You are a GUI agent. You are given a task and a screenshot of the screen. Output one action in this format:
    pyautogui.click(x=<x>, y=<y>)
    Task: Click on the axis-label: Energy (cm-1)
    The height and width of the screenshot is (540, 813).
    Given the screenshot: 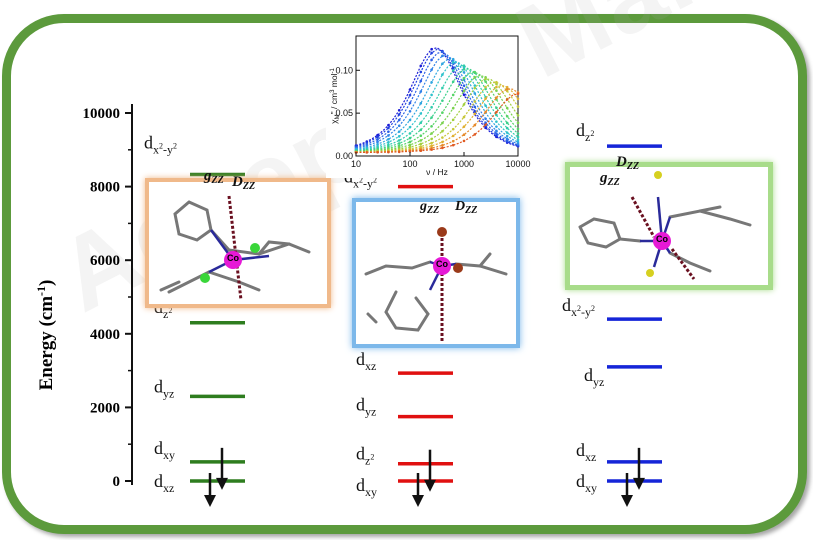 What is the action you would take?
    pyautogui.click(x=45, y=335)
    